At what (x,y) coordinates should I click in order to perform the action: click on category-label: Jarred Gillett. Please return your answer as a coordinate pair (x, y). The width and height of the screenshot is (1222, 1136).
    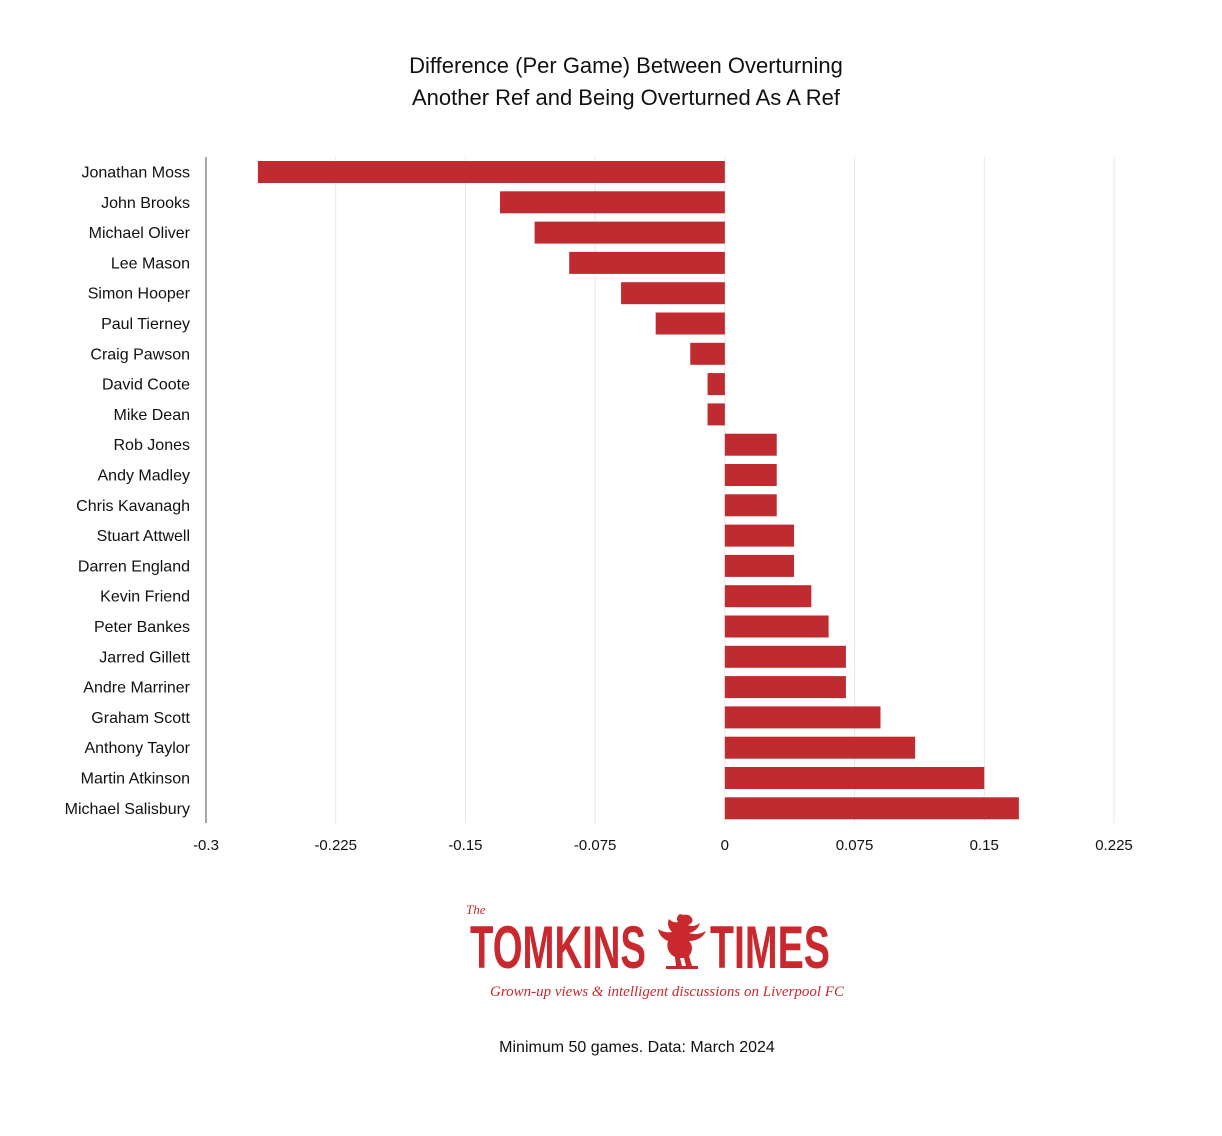
    Looking at the image, I should click on (144, 657).